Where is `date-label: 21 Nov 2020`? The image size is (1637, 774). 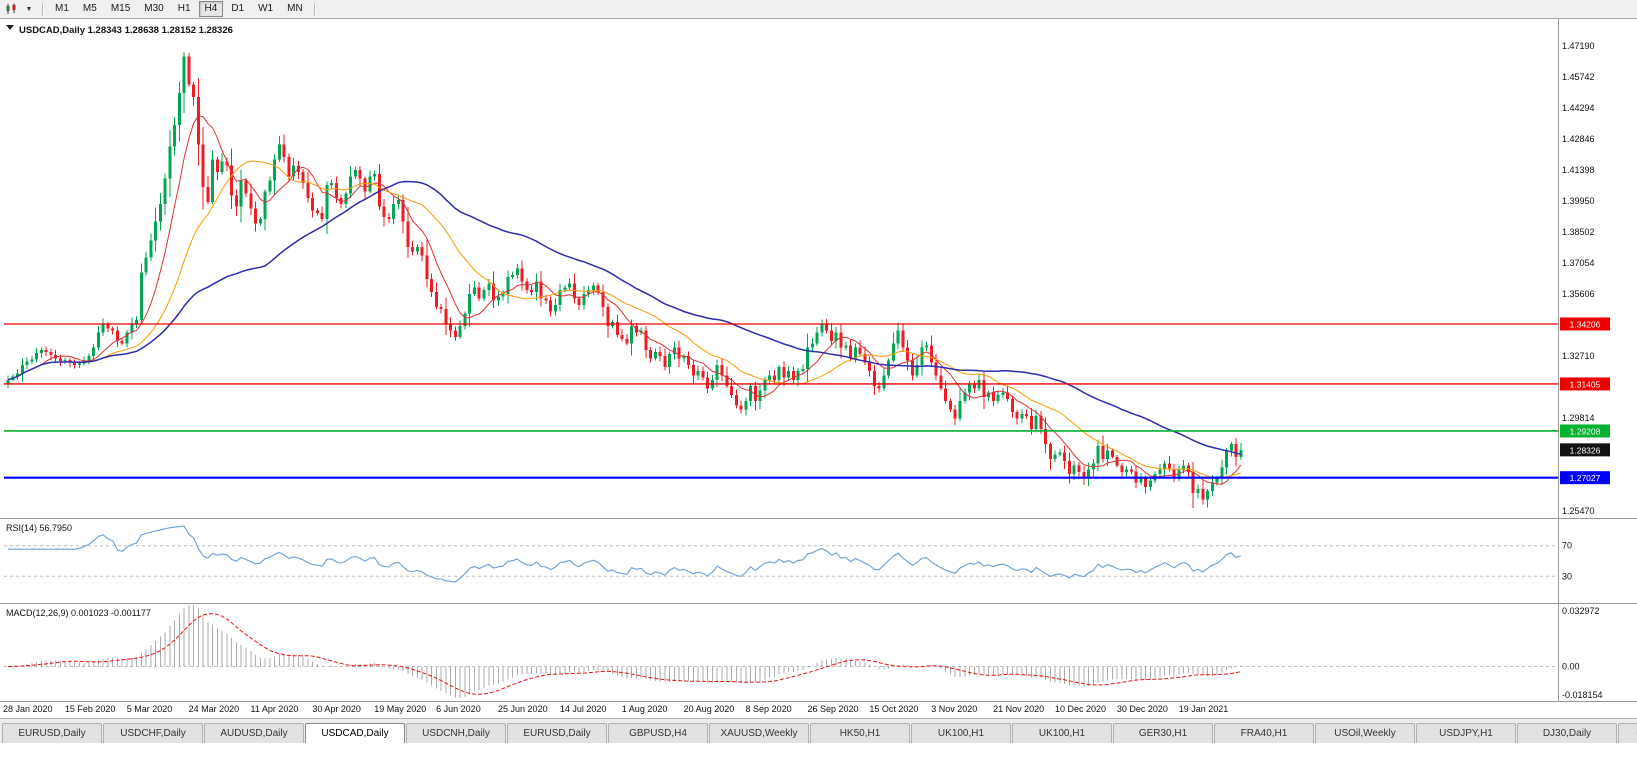 date-label: 21 Nov 2020 is located at coordinates (1019, 709).